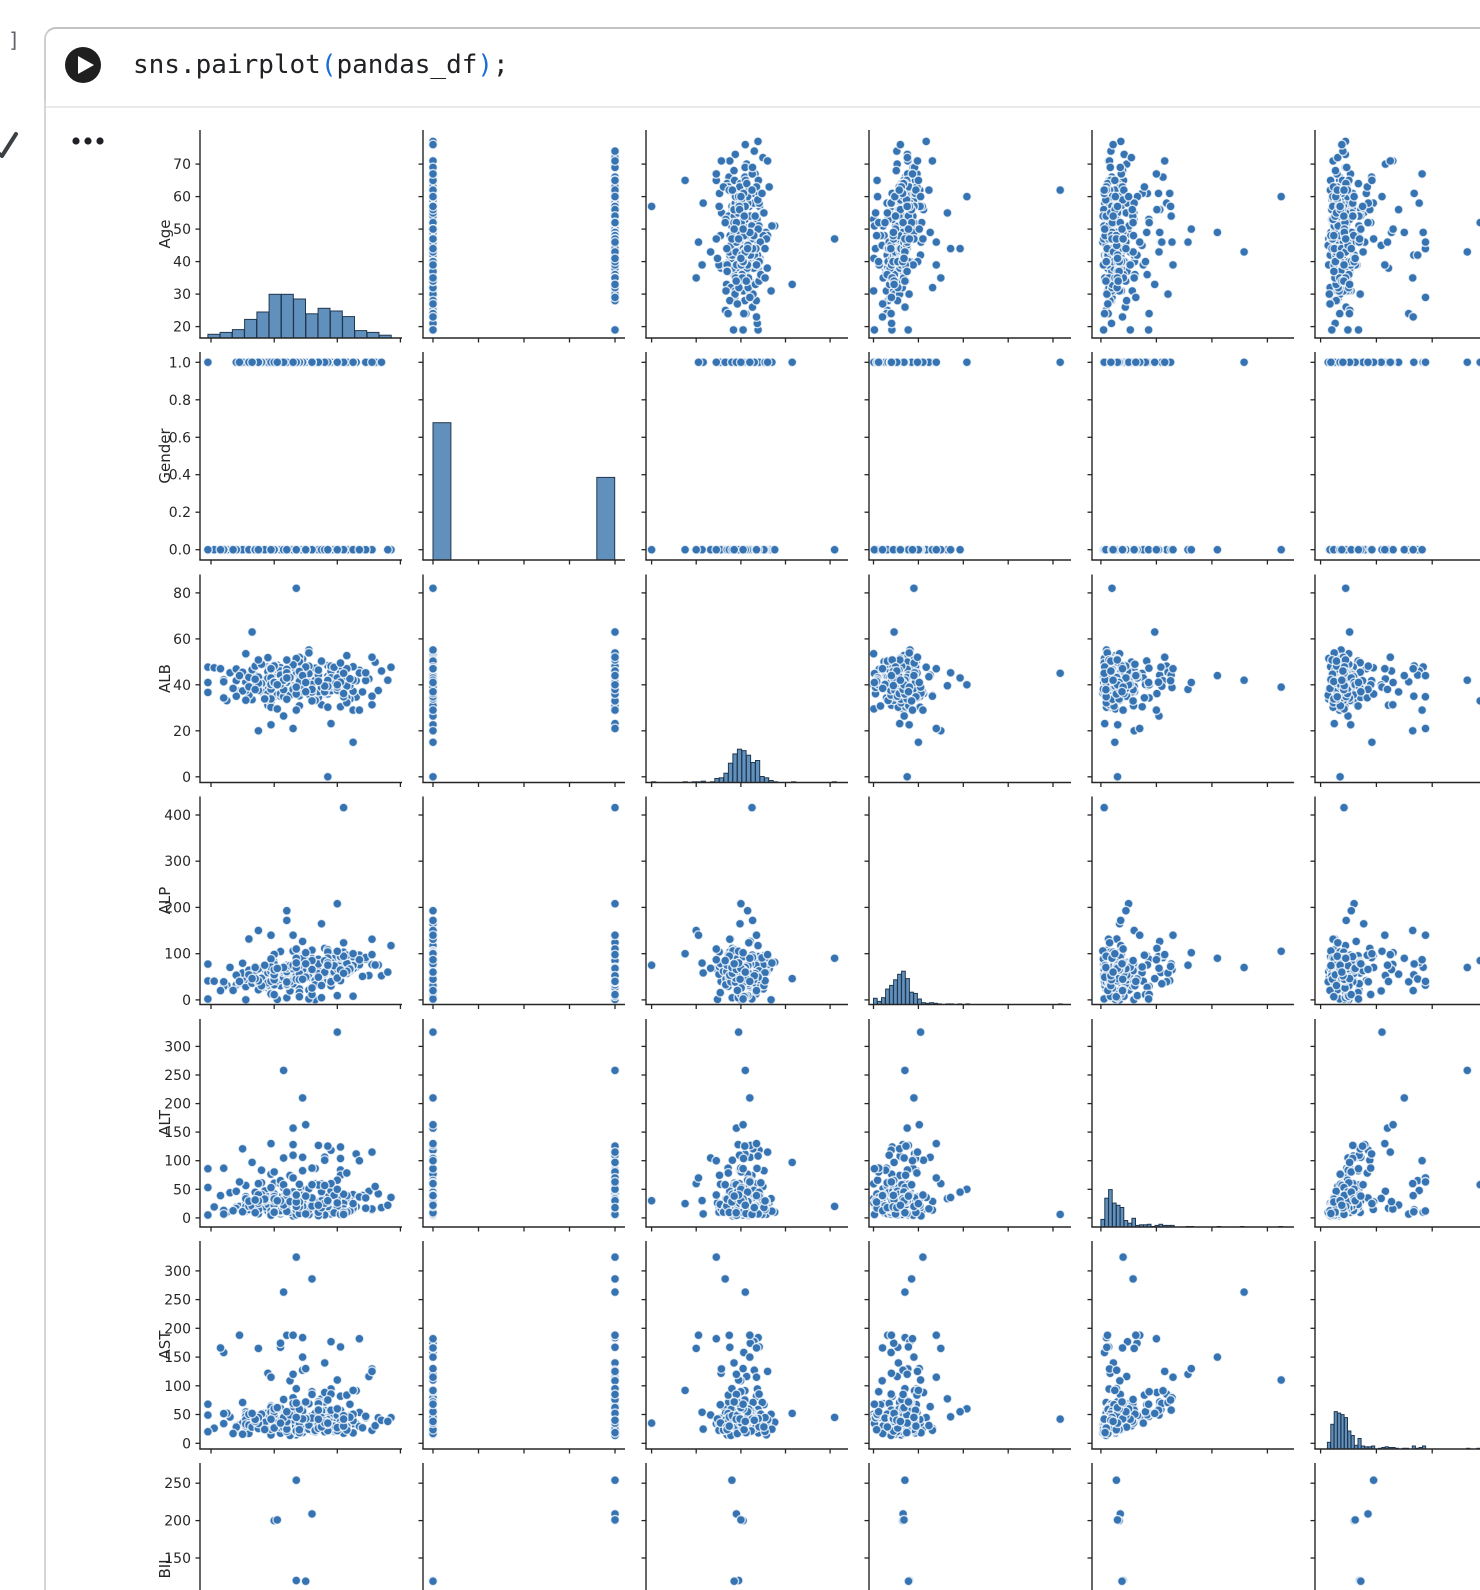 The height and width of the screenshot is (1590, 1480). Describe the element at coordinates (744, 458) in the screenshot. I see `panel-ALB-vs-Gender` at that location.